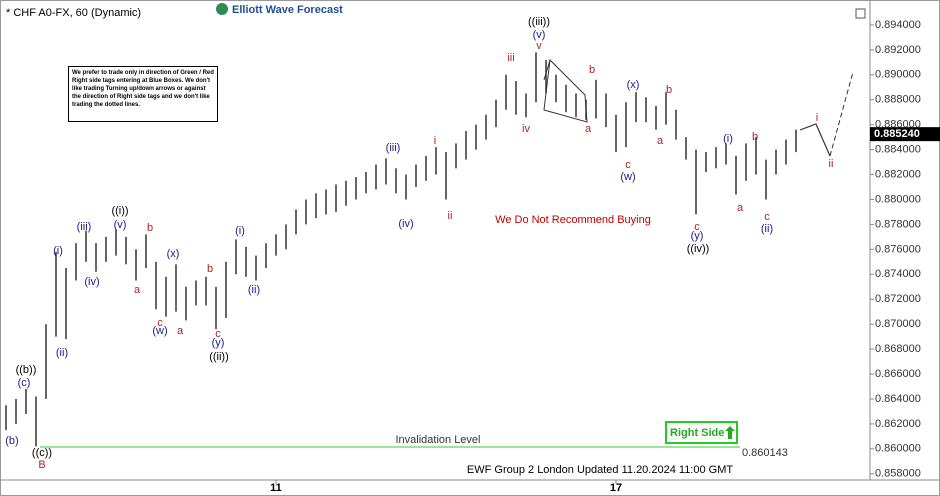 The image size is (940, 496). What do you see at coordinates (73, 13) in the screenshot?
I see `chart-title: * CHF A0-FX, 60 (Dynamic)` at bounding box center [73, 13].